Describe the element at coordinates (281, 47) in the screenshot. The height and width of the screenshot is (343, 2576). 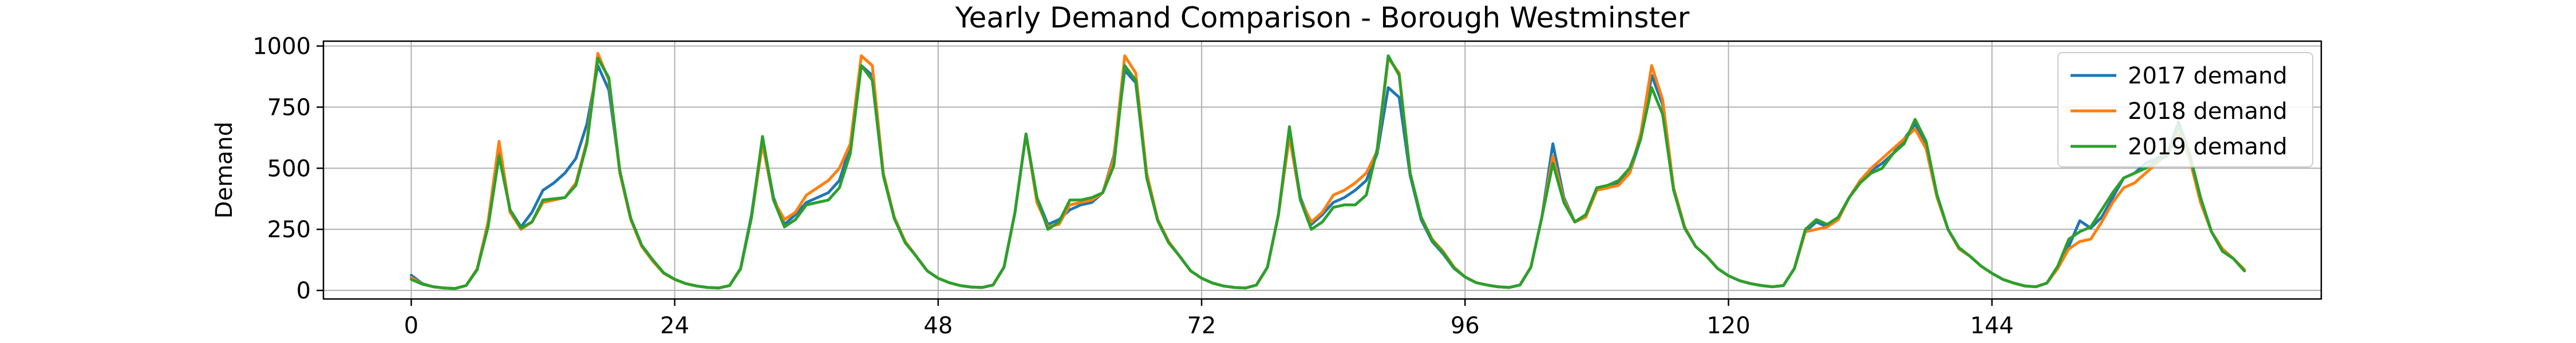
I see `y-tick-label: 1000` at that location.